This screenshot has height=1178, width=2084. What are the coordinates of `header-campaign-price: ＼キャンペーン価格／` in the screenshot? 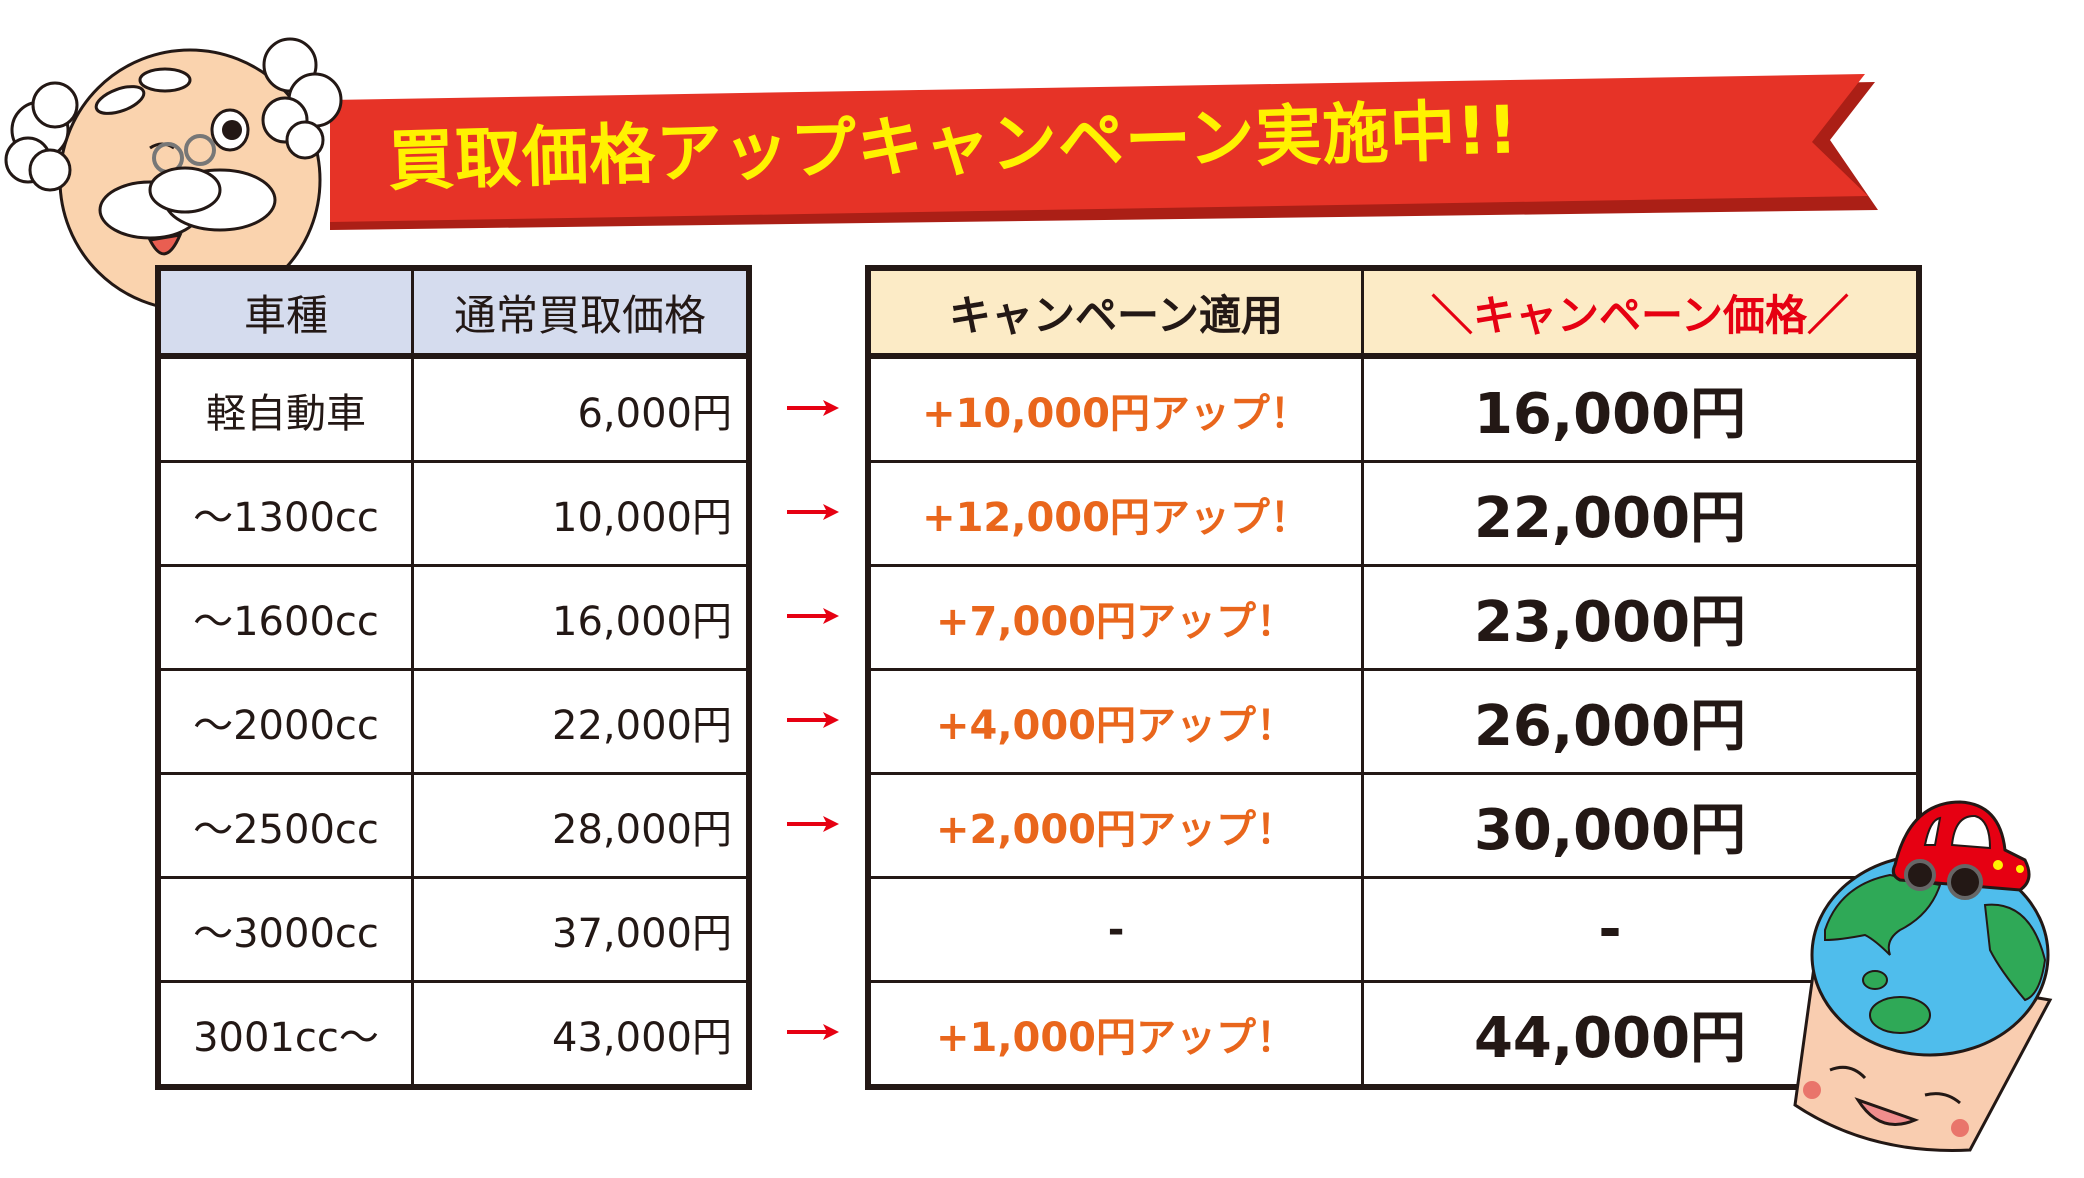 It's located at (1641, 312).